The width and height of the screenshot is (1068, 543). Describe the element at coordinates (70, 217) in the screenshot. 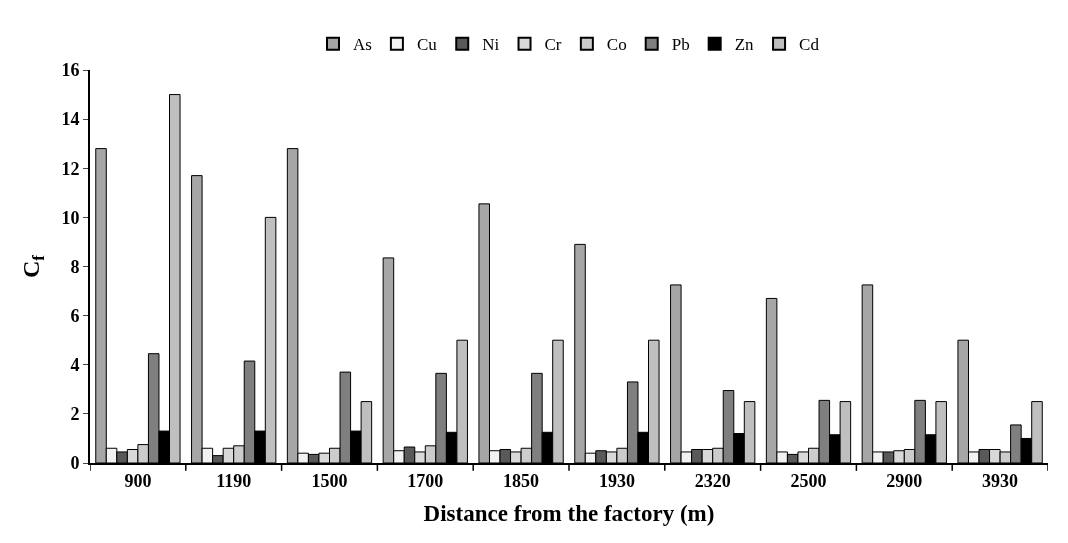

I see `y-tick-label: 10` at that location.